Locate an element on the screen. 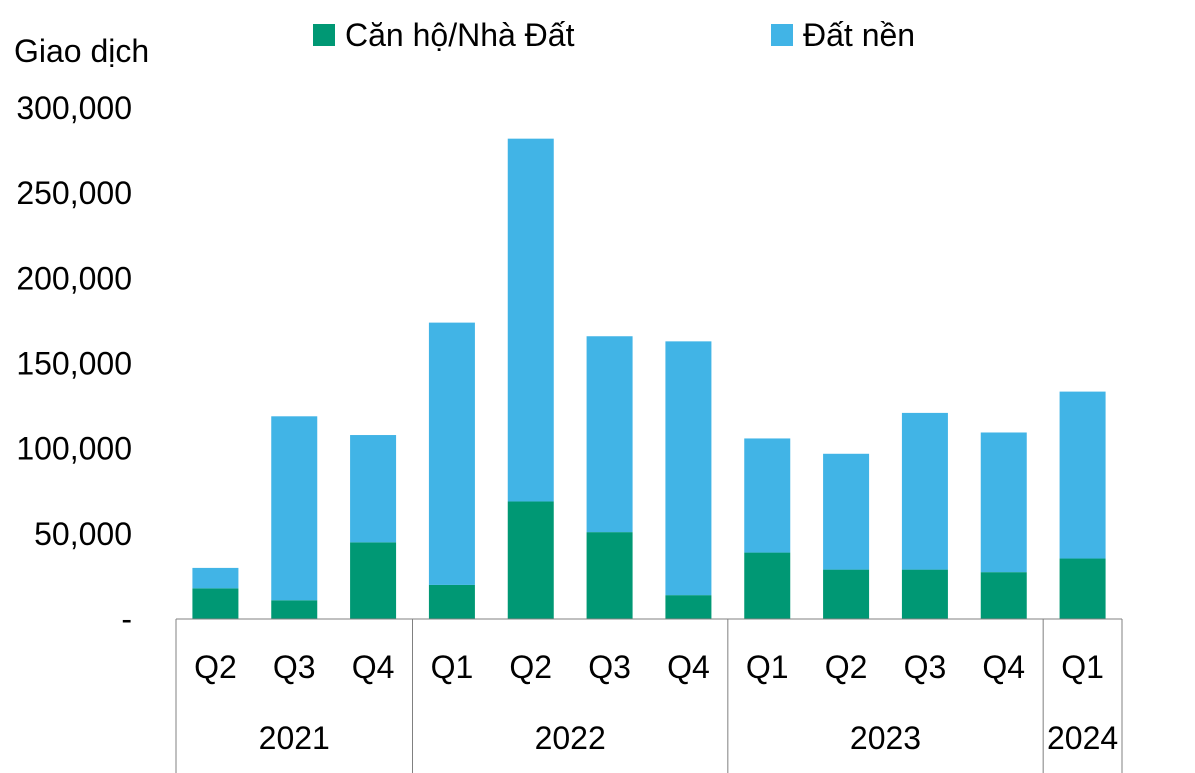 The height and width of the screenshot is (773, 1195). y-tick-label: 250,000 is located at coordinates (74, 193).